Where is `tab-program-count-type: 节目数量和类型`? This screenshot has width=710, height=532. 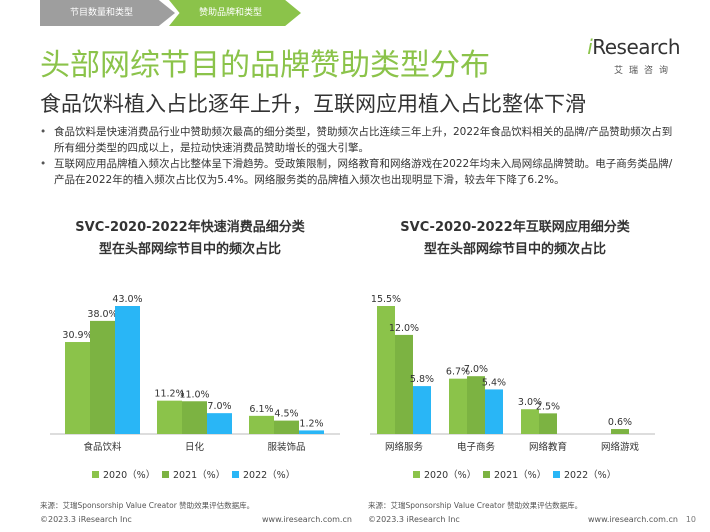 tab-program-count-type: 节目数量和类型 is located at coordinates (107, 13).